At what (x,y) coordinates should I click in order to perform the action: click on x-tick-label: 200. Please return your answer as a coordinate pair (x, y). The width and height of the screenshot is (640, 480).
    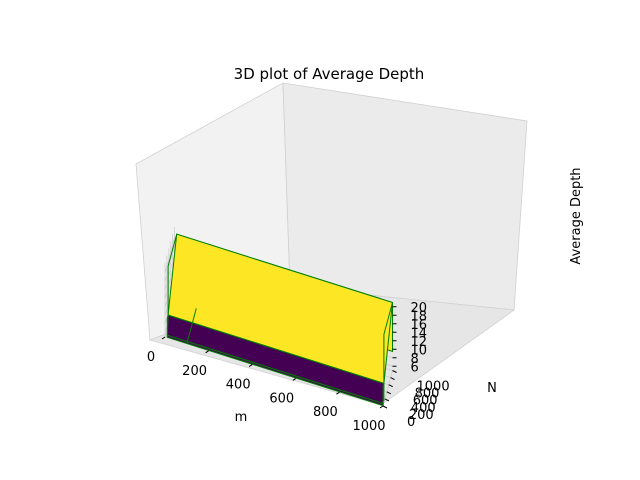
    Looking at the image, I should click on (194, 371).